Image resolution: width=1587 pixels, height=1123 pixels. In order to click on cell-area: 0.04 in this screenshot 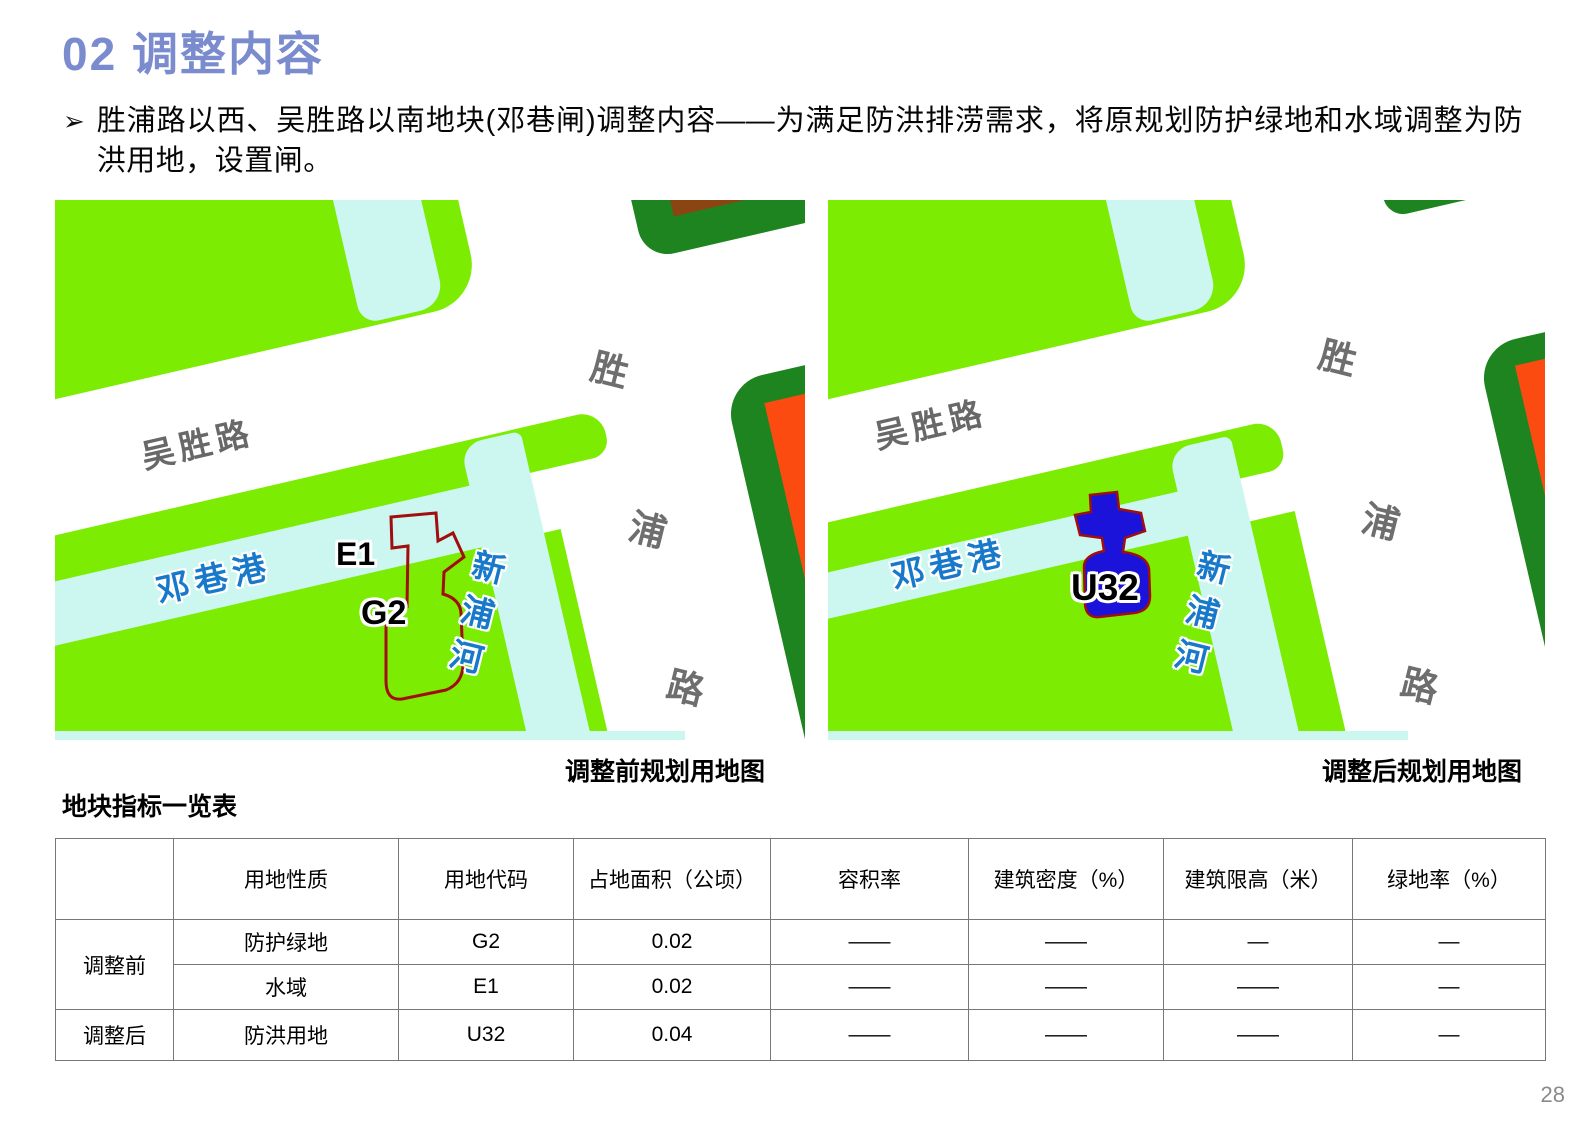, I will do `click(672, 1035)`.